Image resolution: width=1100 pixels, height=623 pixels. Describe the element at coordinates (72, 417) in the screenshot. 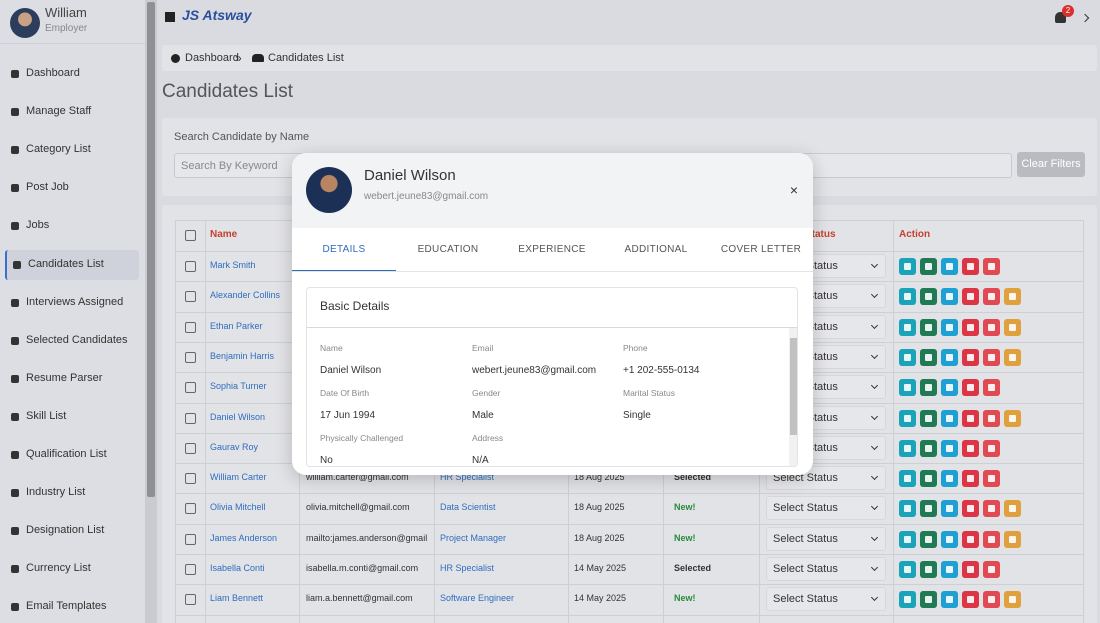

I see `menu-item: Skill List` at that location.